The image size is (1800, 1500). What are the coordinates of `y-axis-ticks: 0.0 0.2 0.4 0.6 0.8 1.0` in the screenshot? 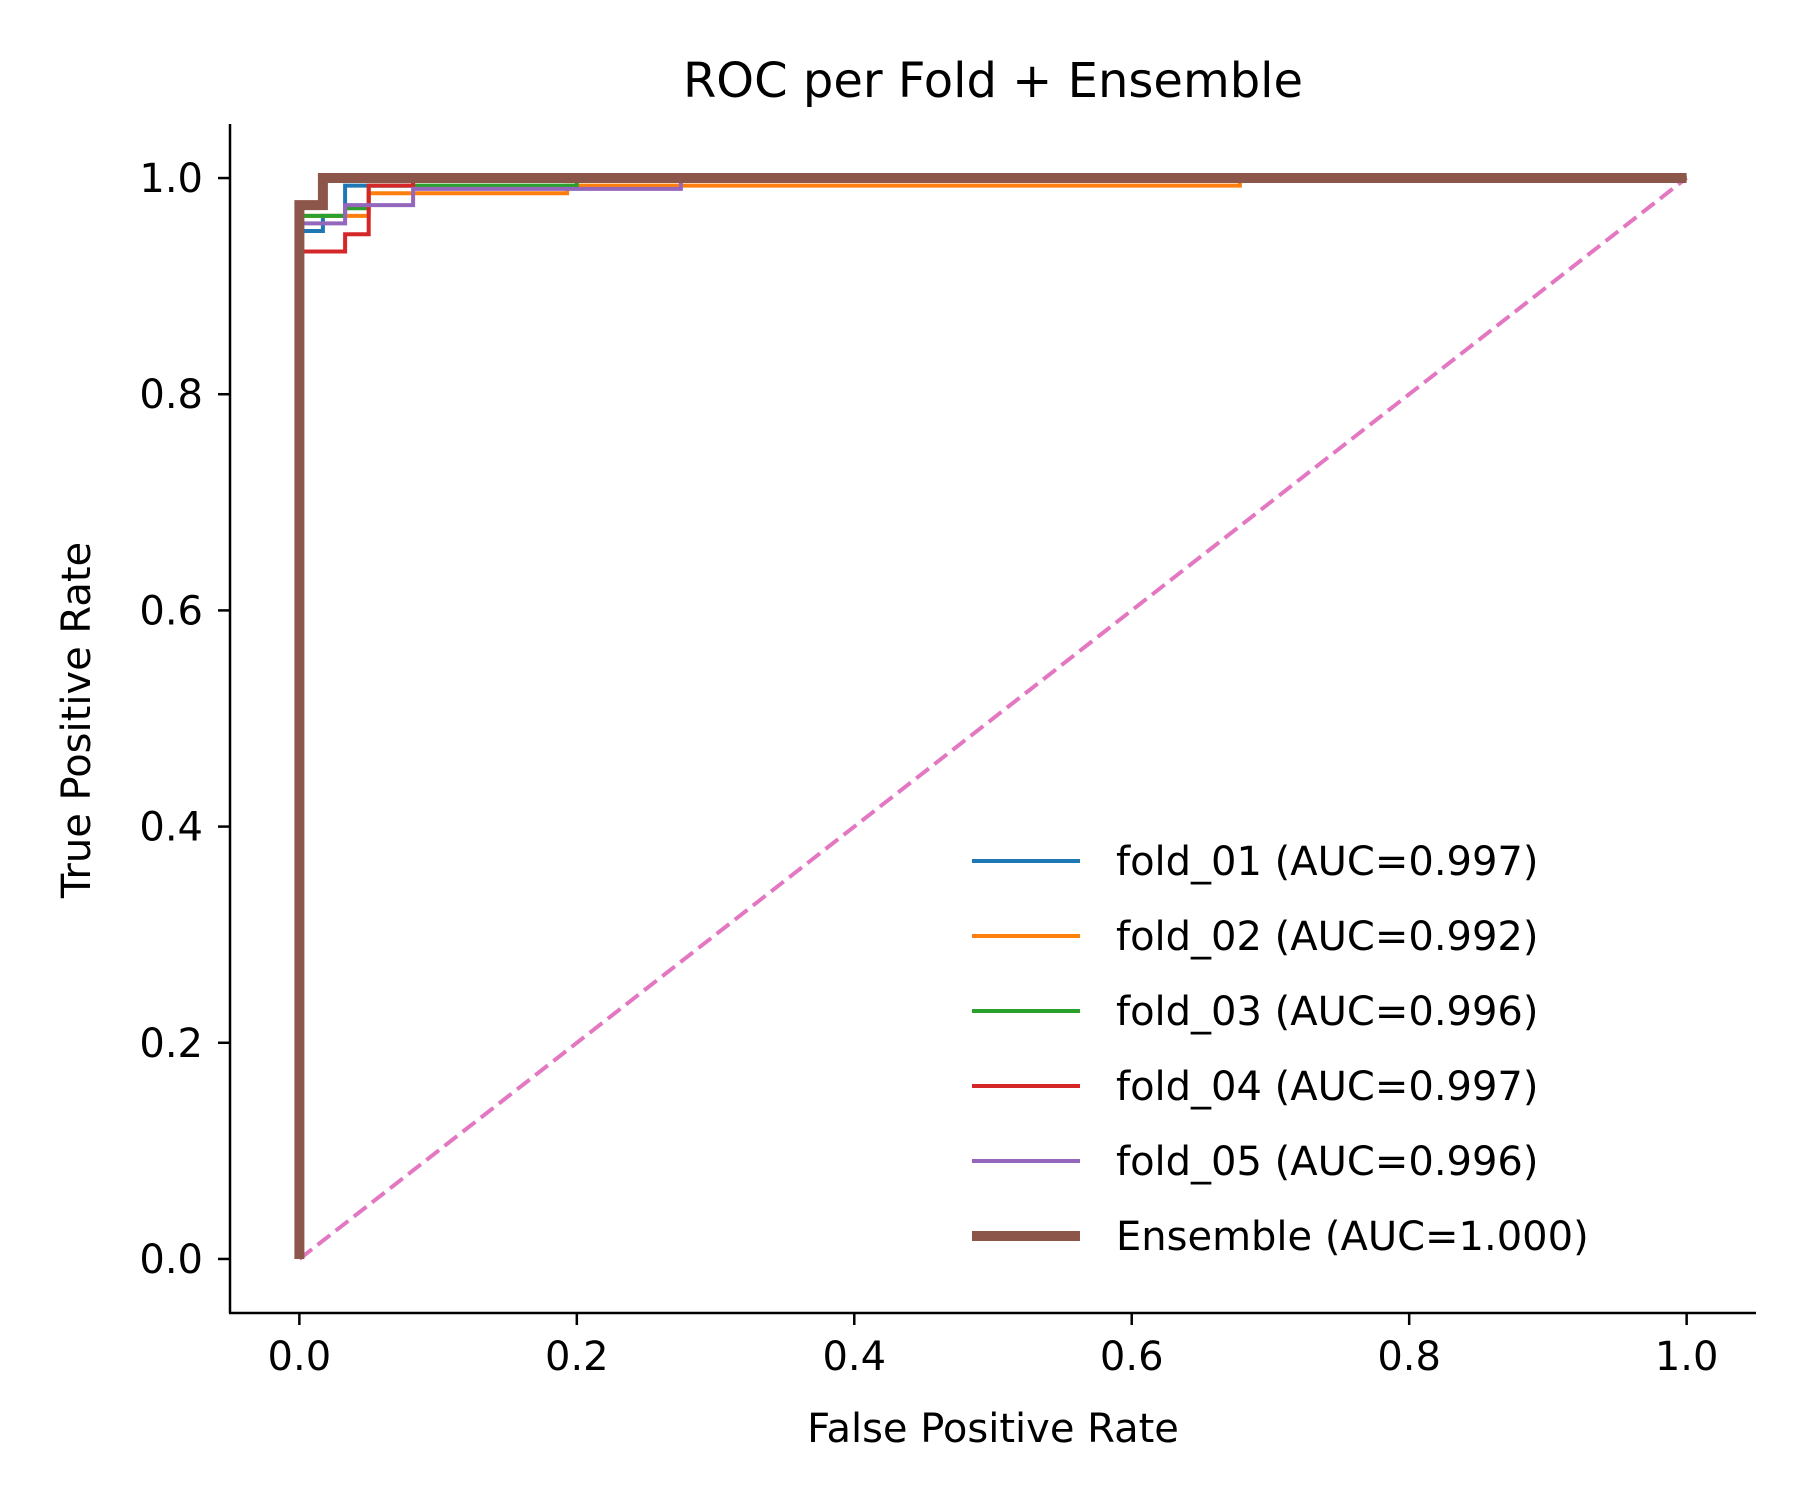 It's located at (184, 719).